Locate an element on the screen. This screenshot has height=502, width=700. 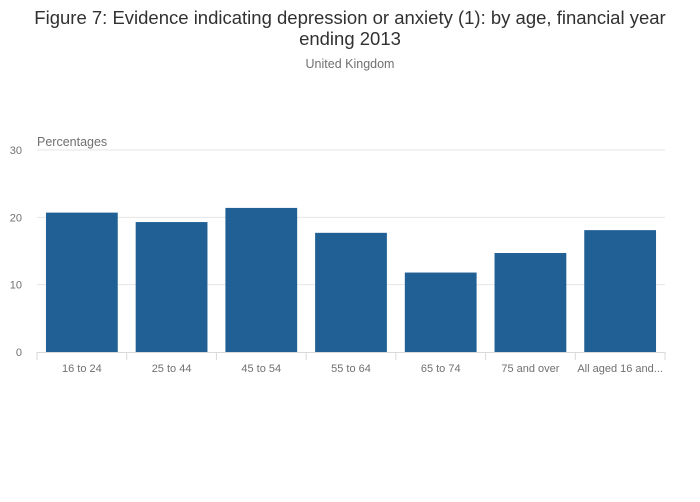
bar: 55 to 64: 17.7 is located at coordinates (351, 292).